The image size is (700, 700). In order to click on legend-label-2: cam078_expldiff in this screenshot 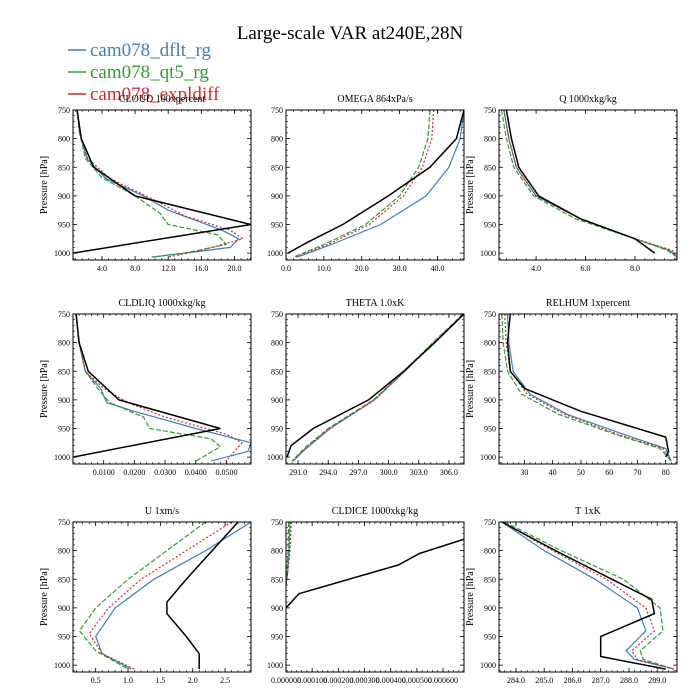, I will do `click(155, 94)`.